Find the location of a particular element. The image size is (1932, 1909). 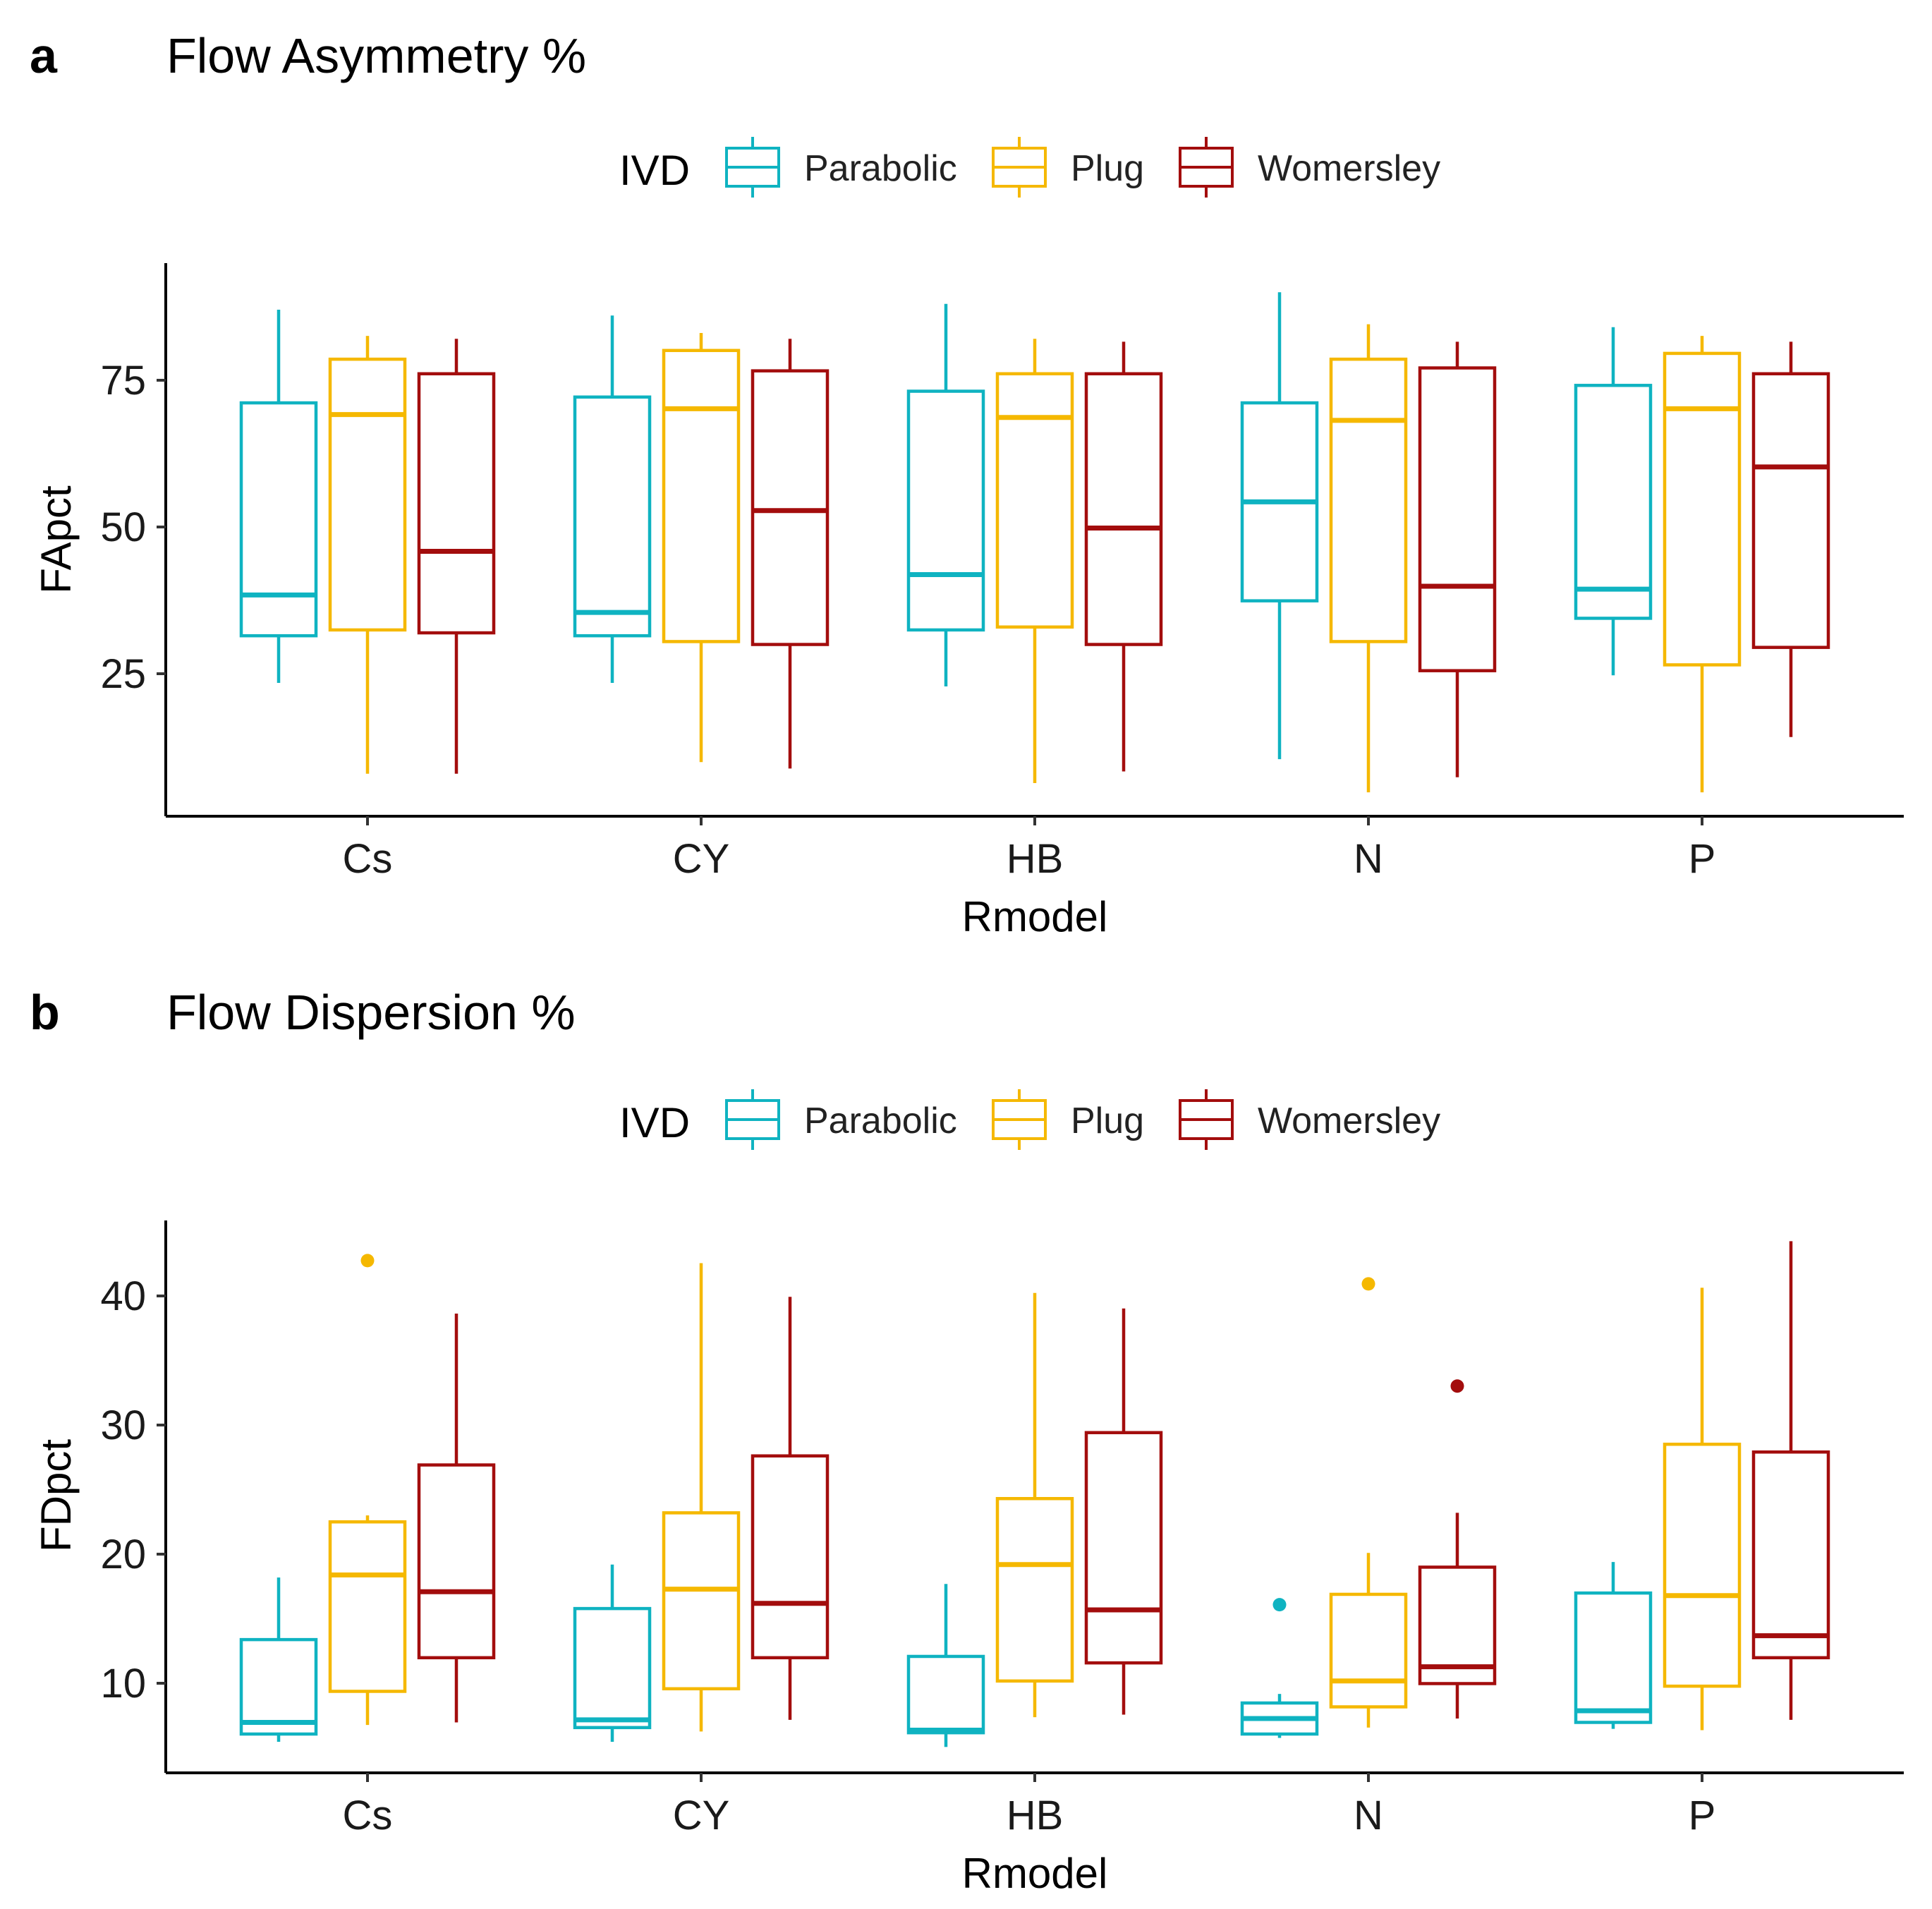

panel-a-p-parabolic-box is located at coordinates (1613, 501).